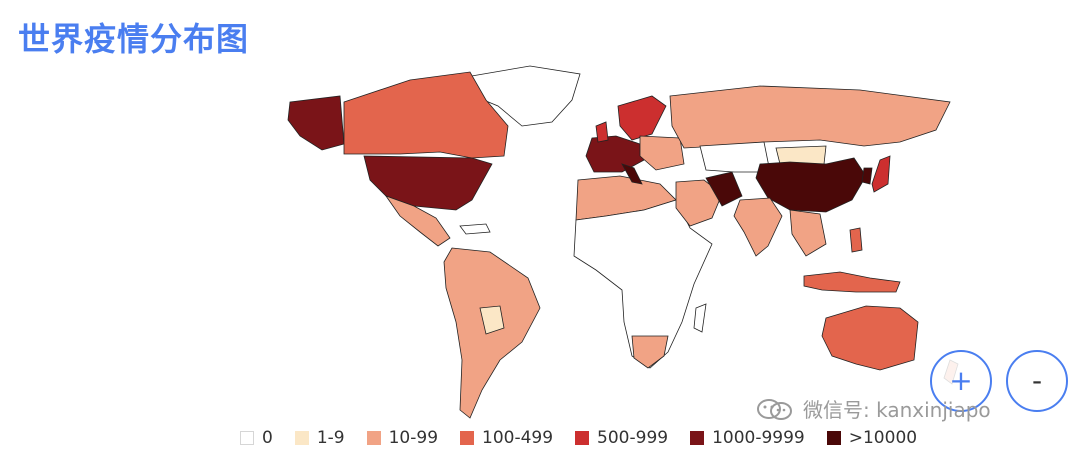 The image size is (1080, 459). Describe the element at coordinates (256, 438) in the screenshot. I see `legend-item-0: 0` at that location.